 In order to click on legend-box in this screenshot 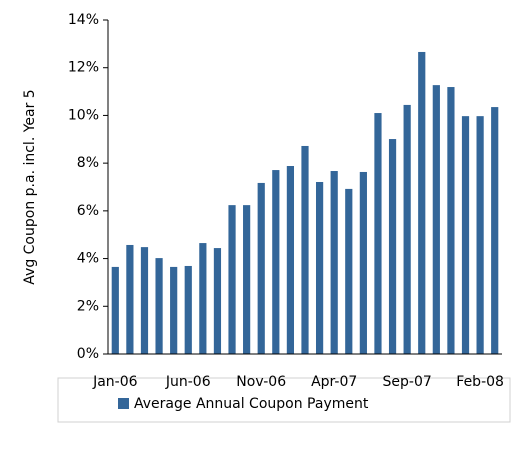, I will do `click(284, 400)`.